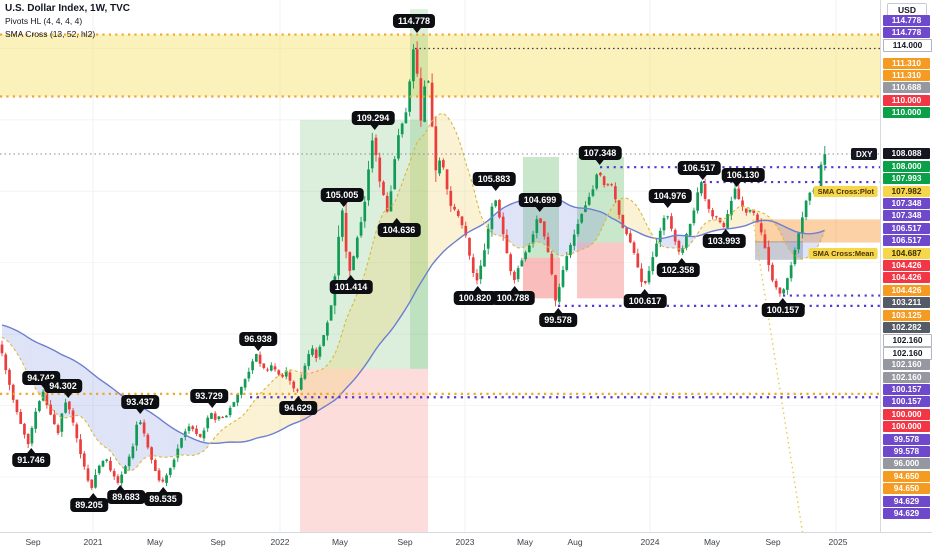 This screenshot has height=550, width=932. I want to click on price-scale-label: 110.688, so click(906, 88).